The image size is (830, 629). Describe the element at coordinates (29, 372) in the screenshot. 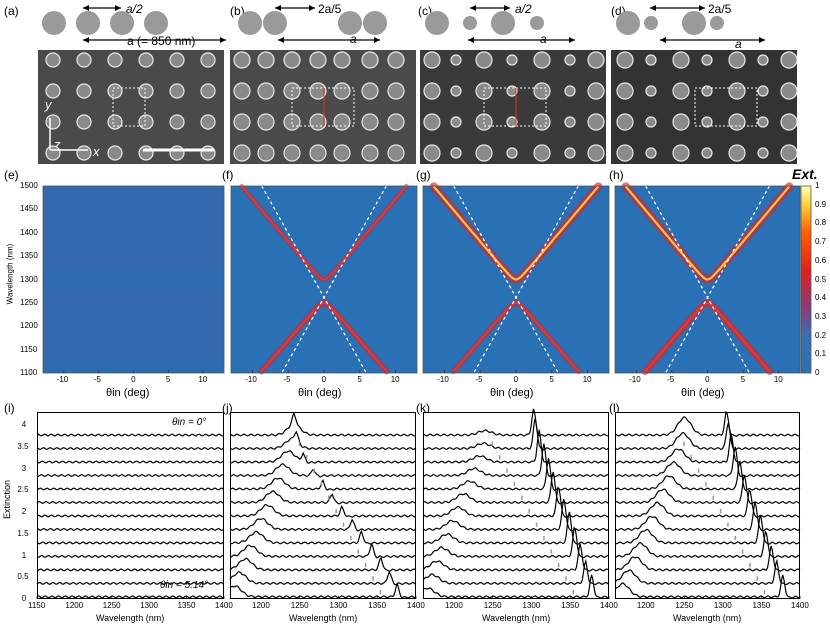

I see `heatmap-ytick: 1100` at that location.